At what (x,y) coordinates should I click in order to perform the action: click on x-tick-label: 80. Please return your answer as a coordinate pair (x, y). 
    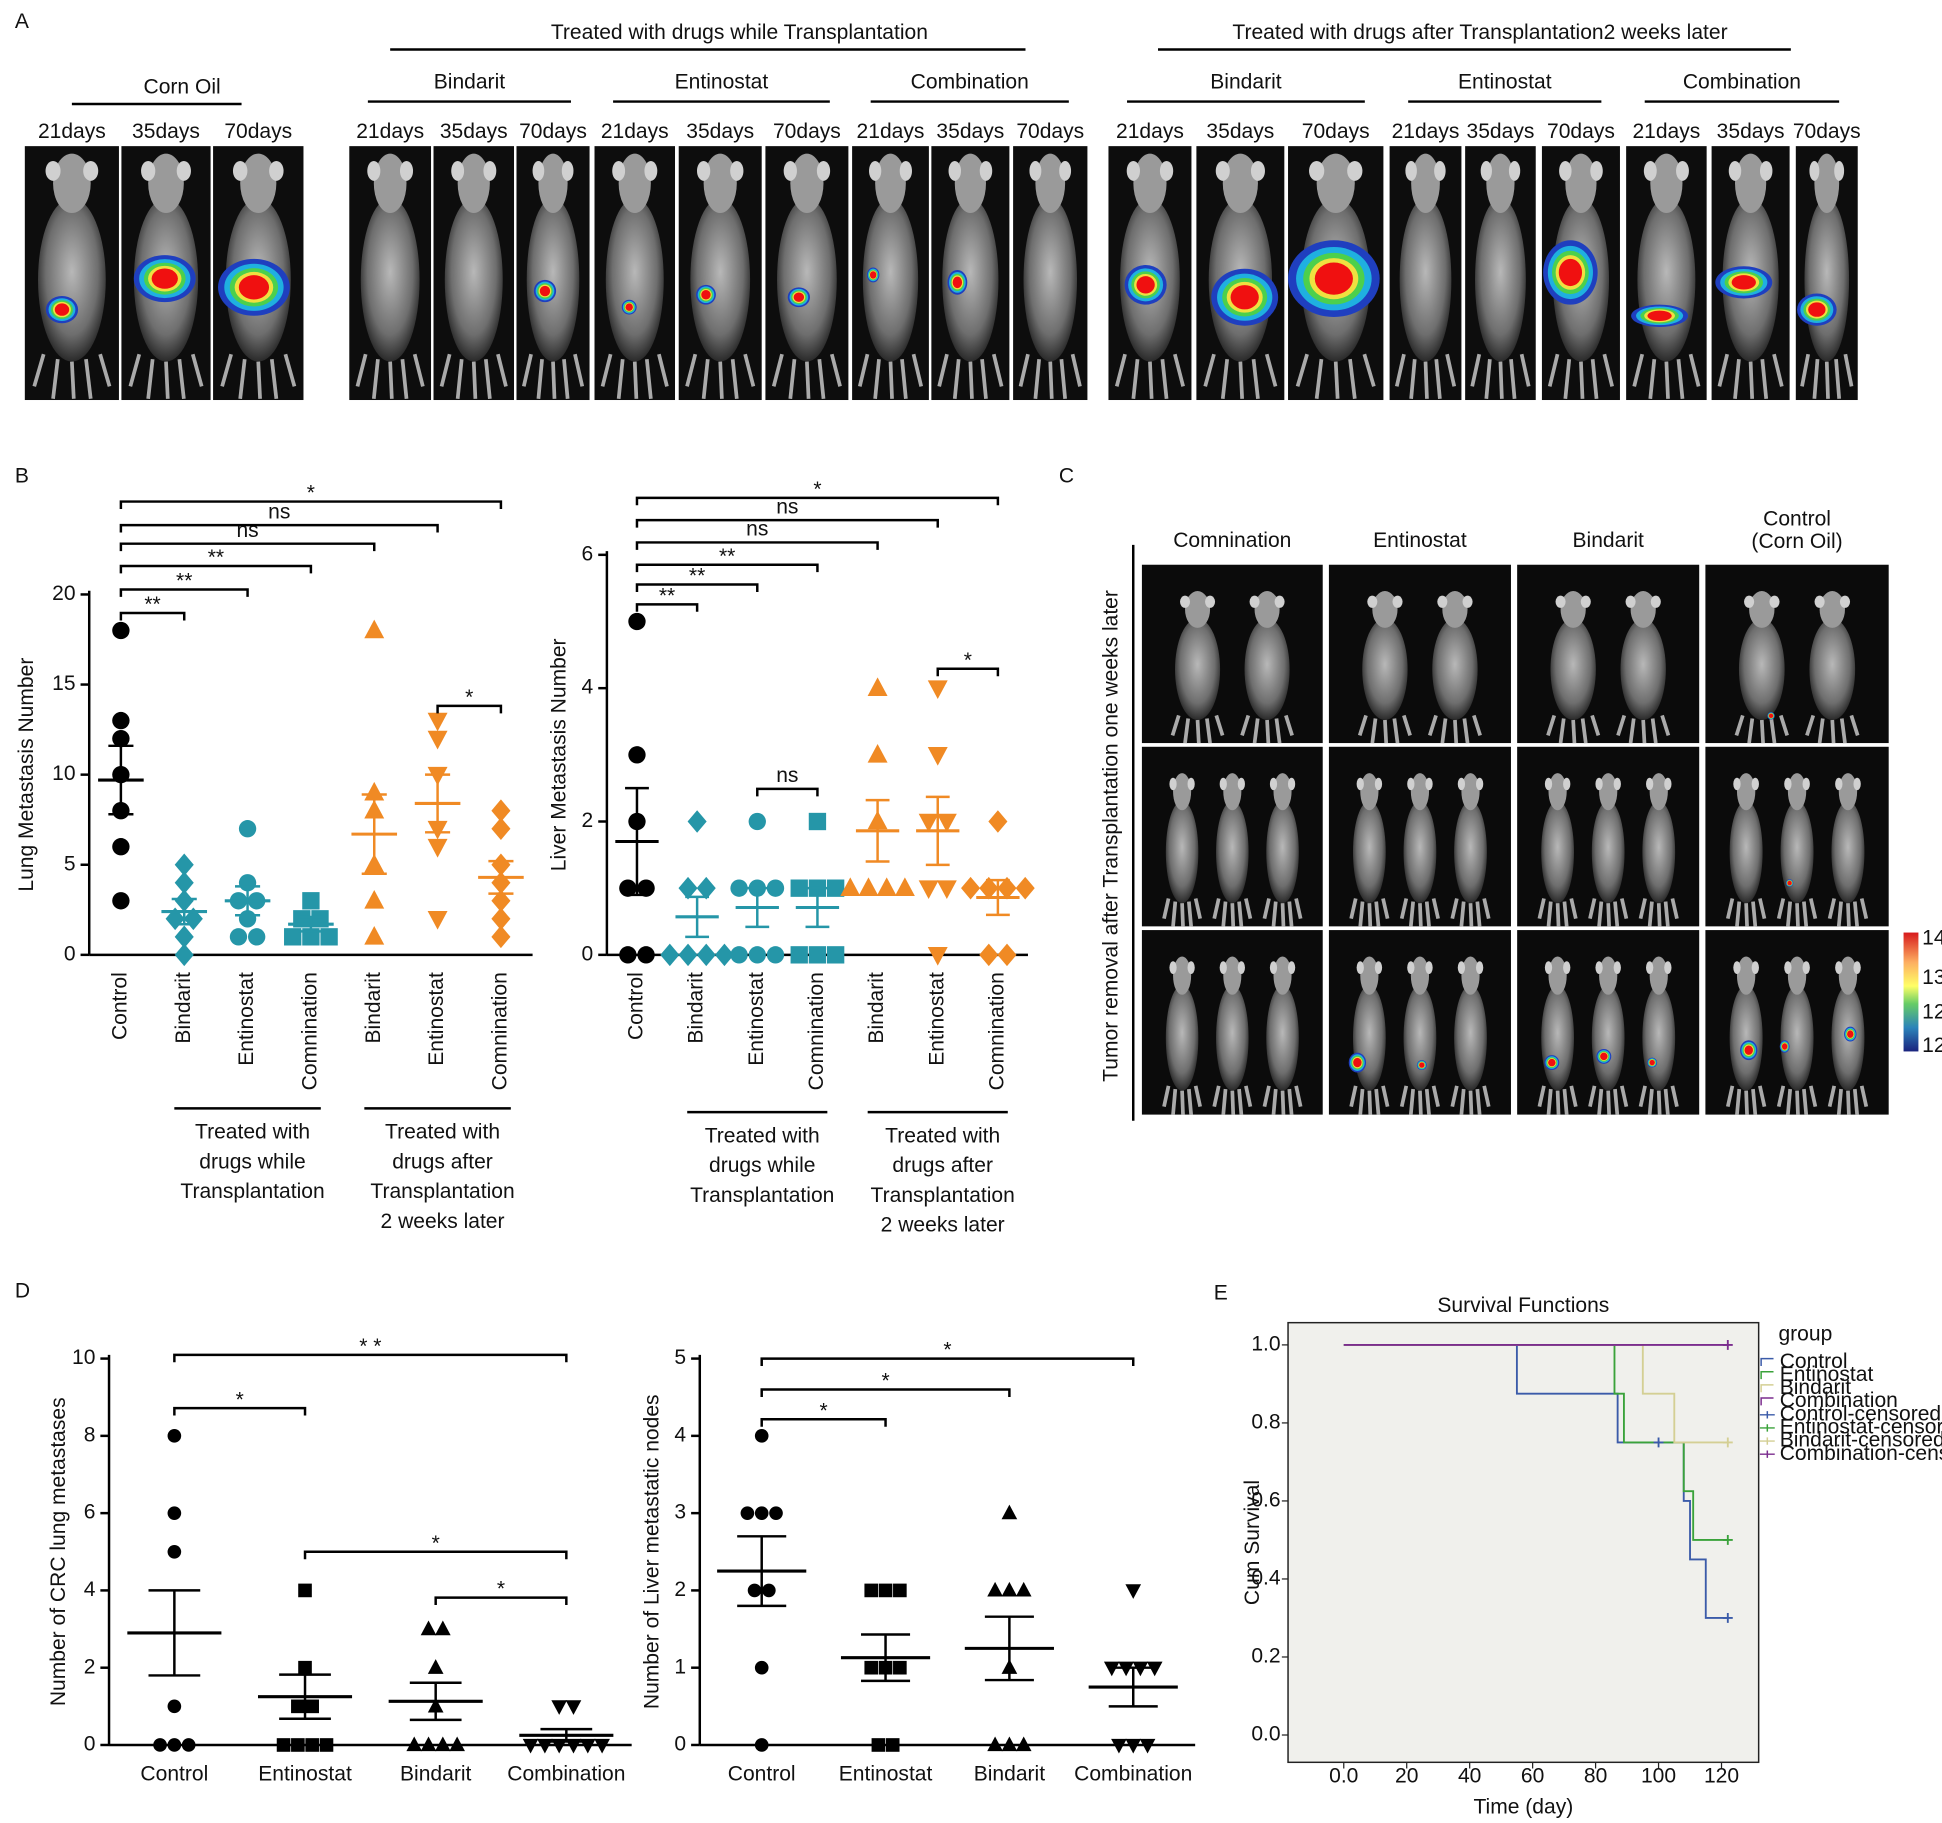
    Looking at the image, I should click on (1595, 1776).